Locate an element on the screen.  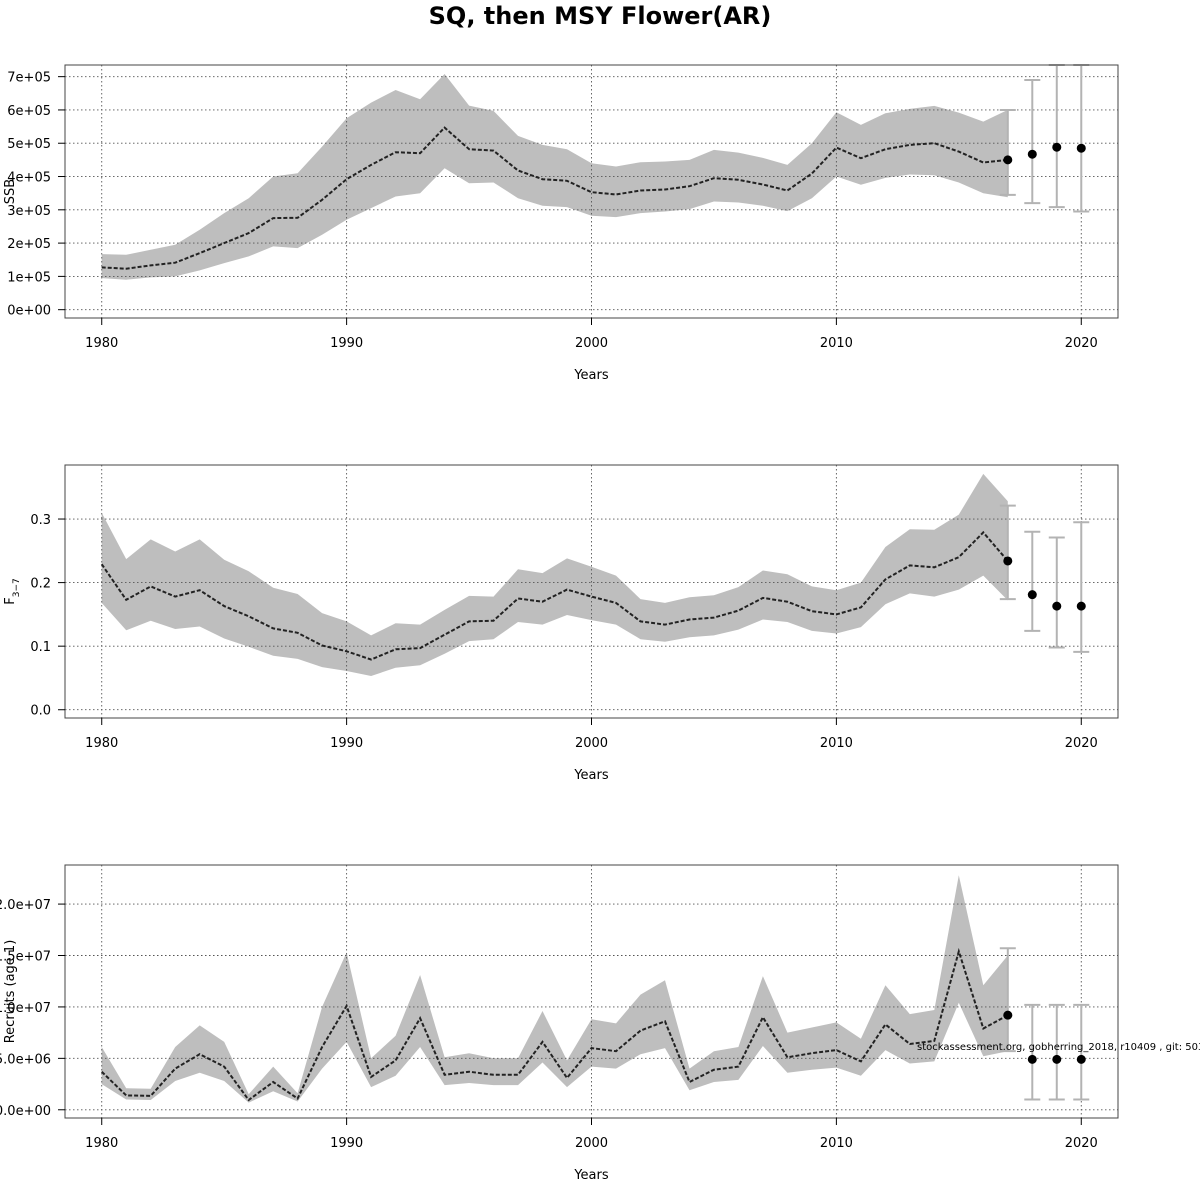
forecast-point-ssb-2018 is located at coordinates (1032, 154).